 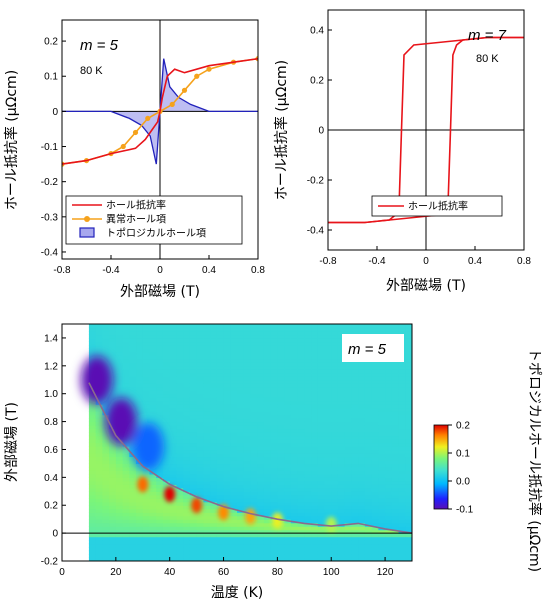 What do you see at coordinates (463, 454) in the screenshot?
I see `colorbar-tick-label: 0.1` at bounding box center [463, 454].